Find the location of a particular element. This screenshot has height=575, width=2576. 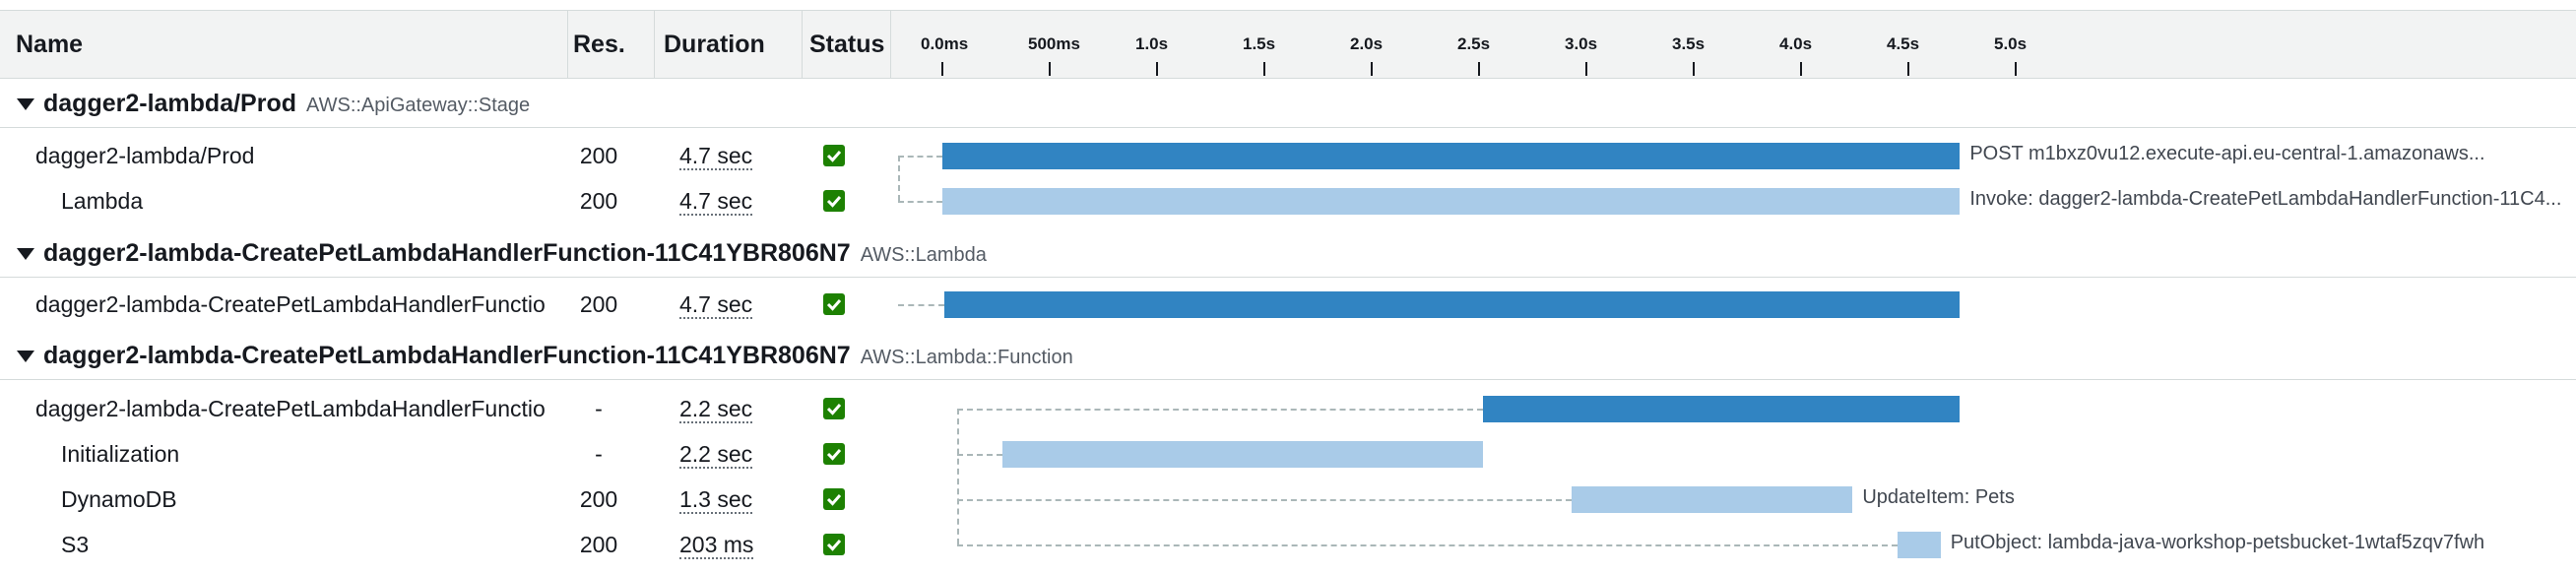

segment-group-type: AWS::Lambda::Function is located at coordinates (966, 357).